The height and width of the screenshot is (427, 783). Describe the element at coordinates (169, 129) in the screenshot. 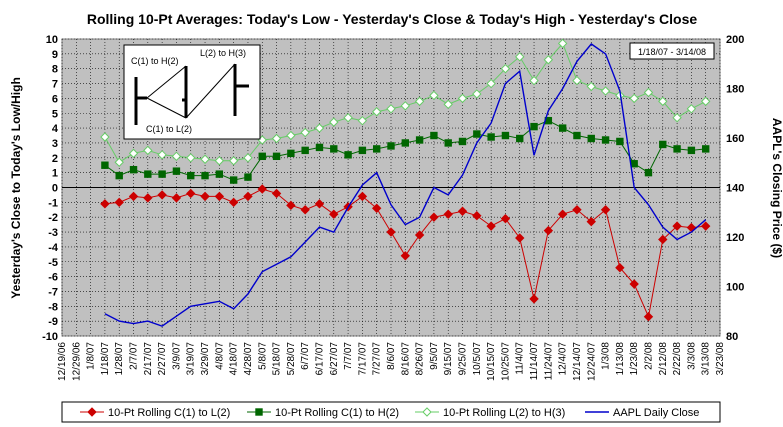

I see `inset-label-c1-l2: C(1) to L(2)` at that location.